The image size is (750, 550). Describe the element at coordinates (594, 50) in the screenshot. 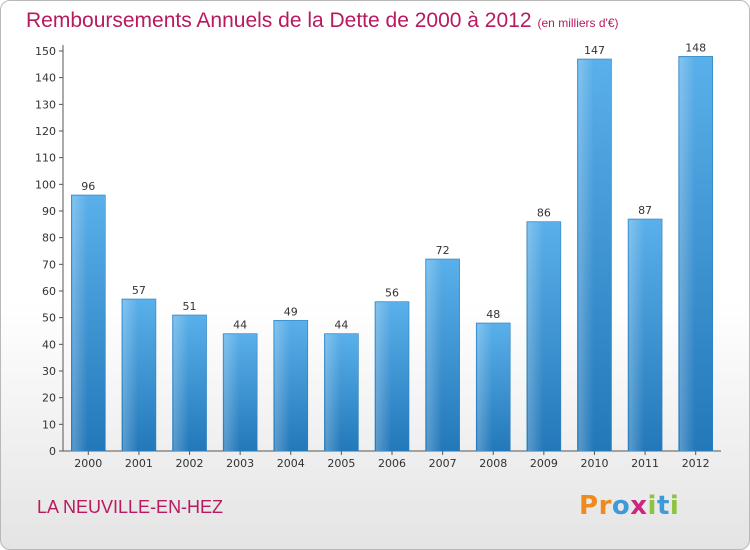

I see `data-label-2010: 147` at that location.